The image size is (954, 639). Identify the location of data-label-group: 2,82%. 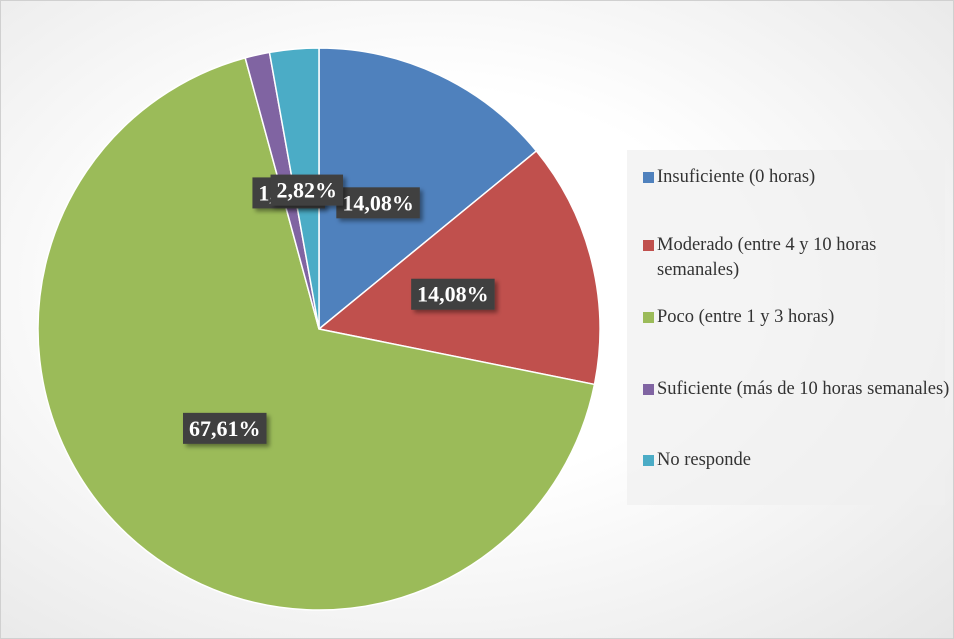
(307, 190).